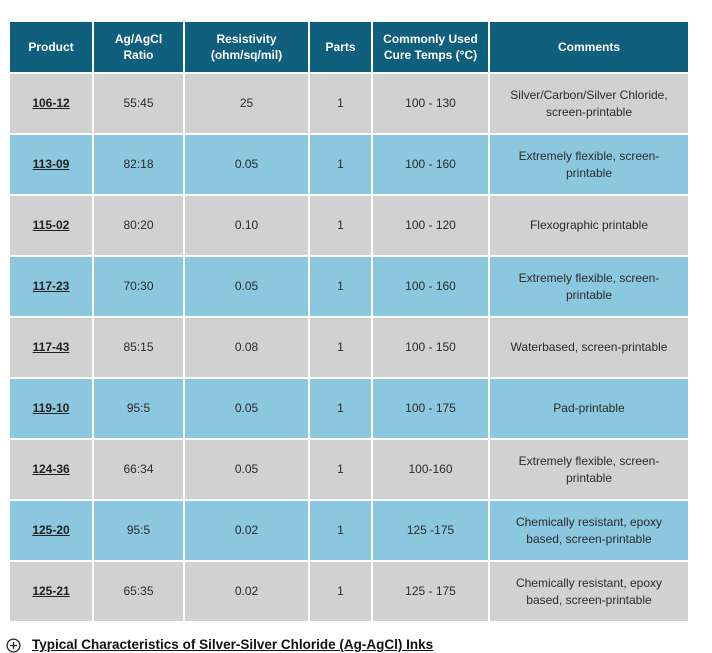 The height and width of the screenshot is (653, 712). Describe the element at coordinates (138, 103) in the screenshot. I see `ratio-cell: 55:45` at that location.